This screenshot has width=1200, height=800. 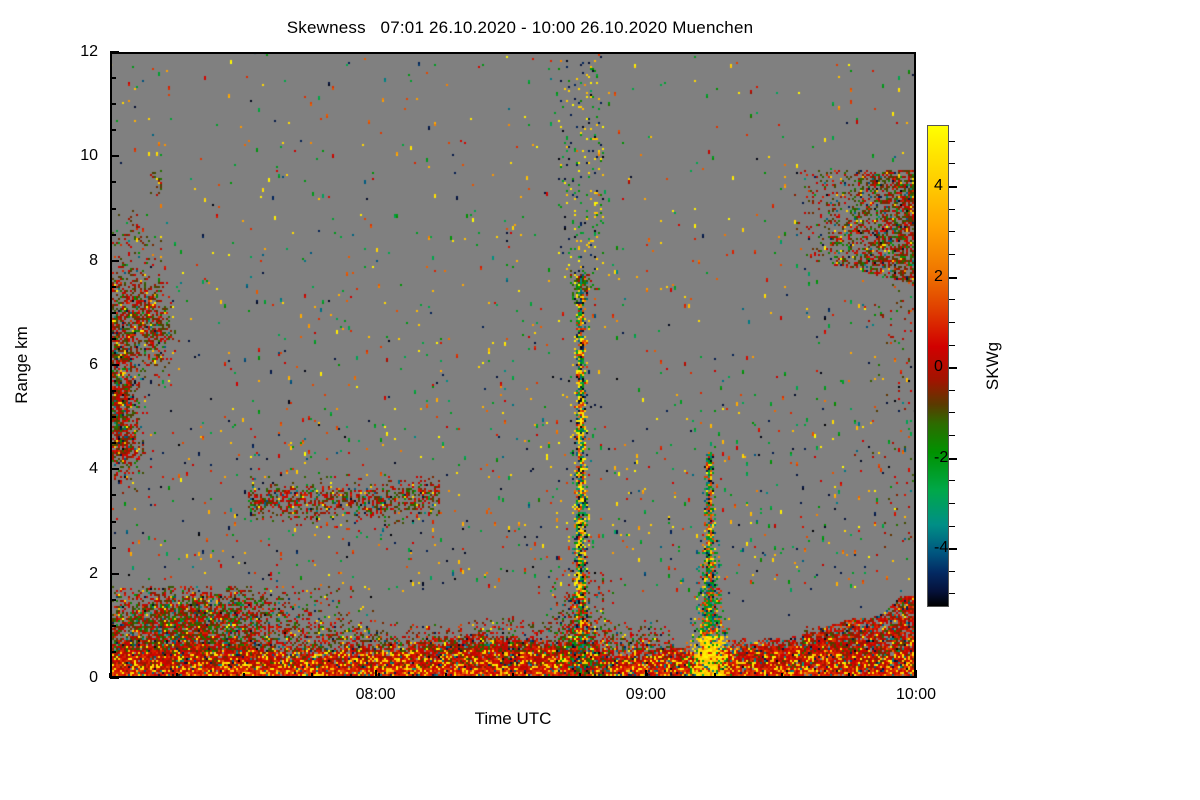 What do you see at coordinates (93, 364) in the screenshot?
I see `y-axis-tick-label: 6` at bounding box center [93, 364].